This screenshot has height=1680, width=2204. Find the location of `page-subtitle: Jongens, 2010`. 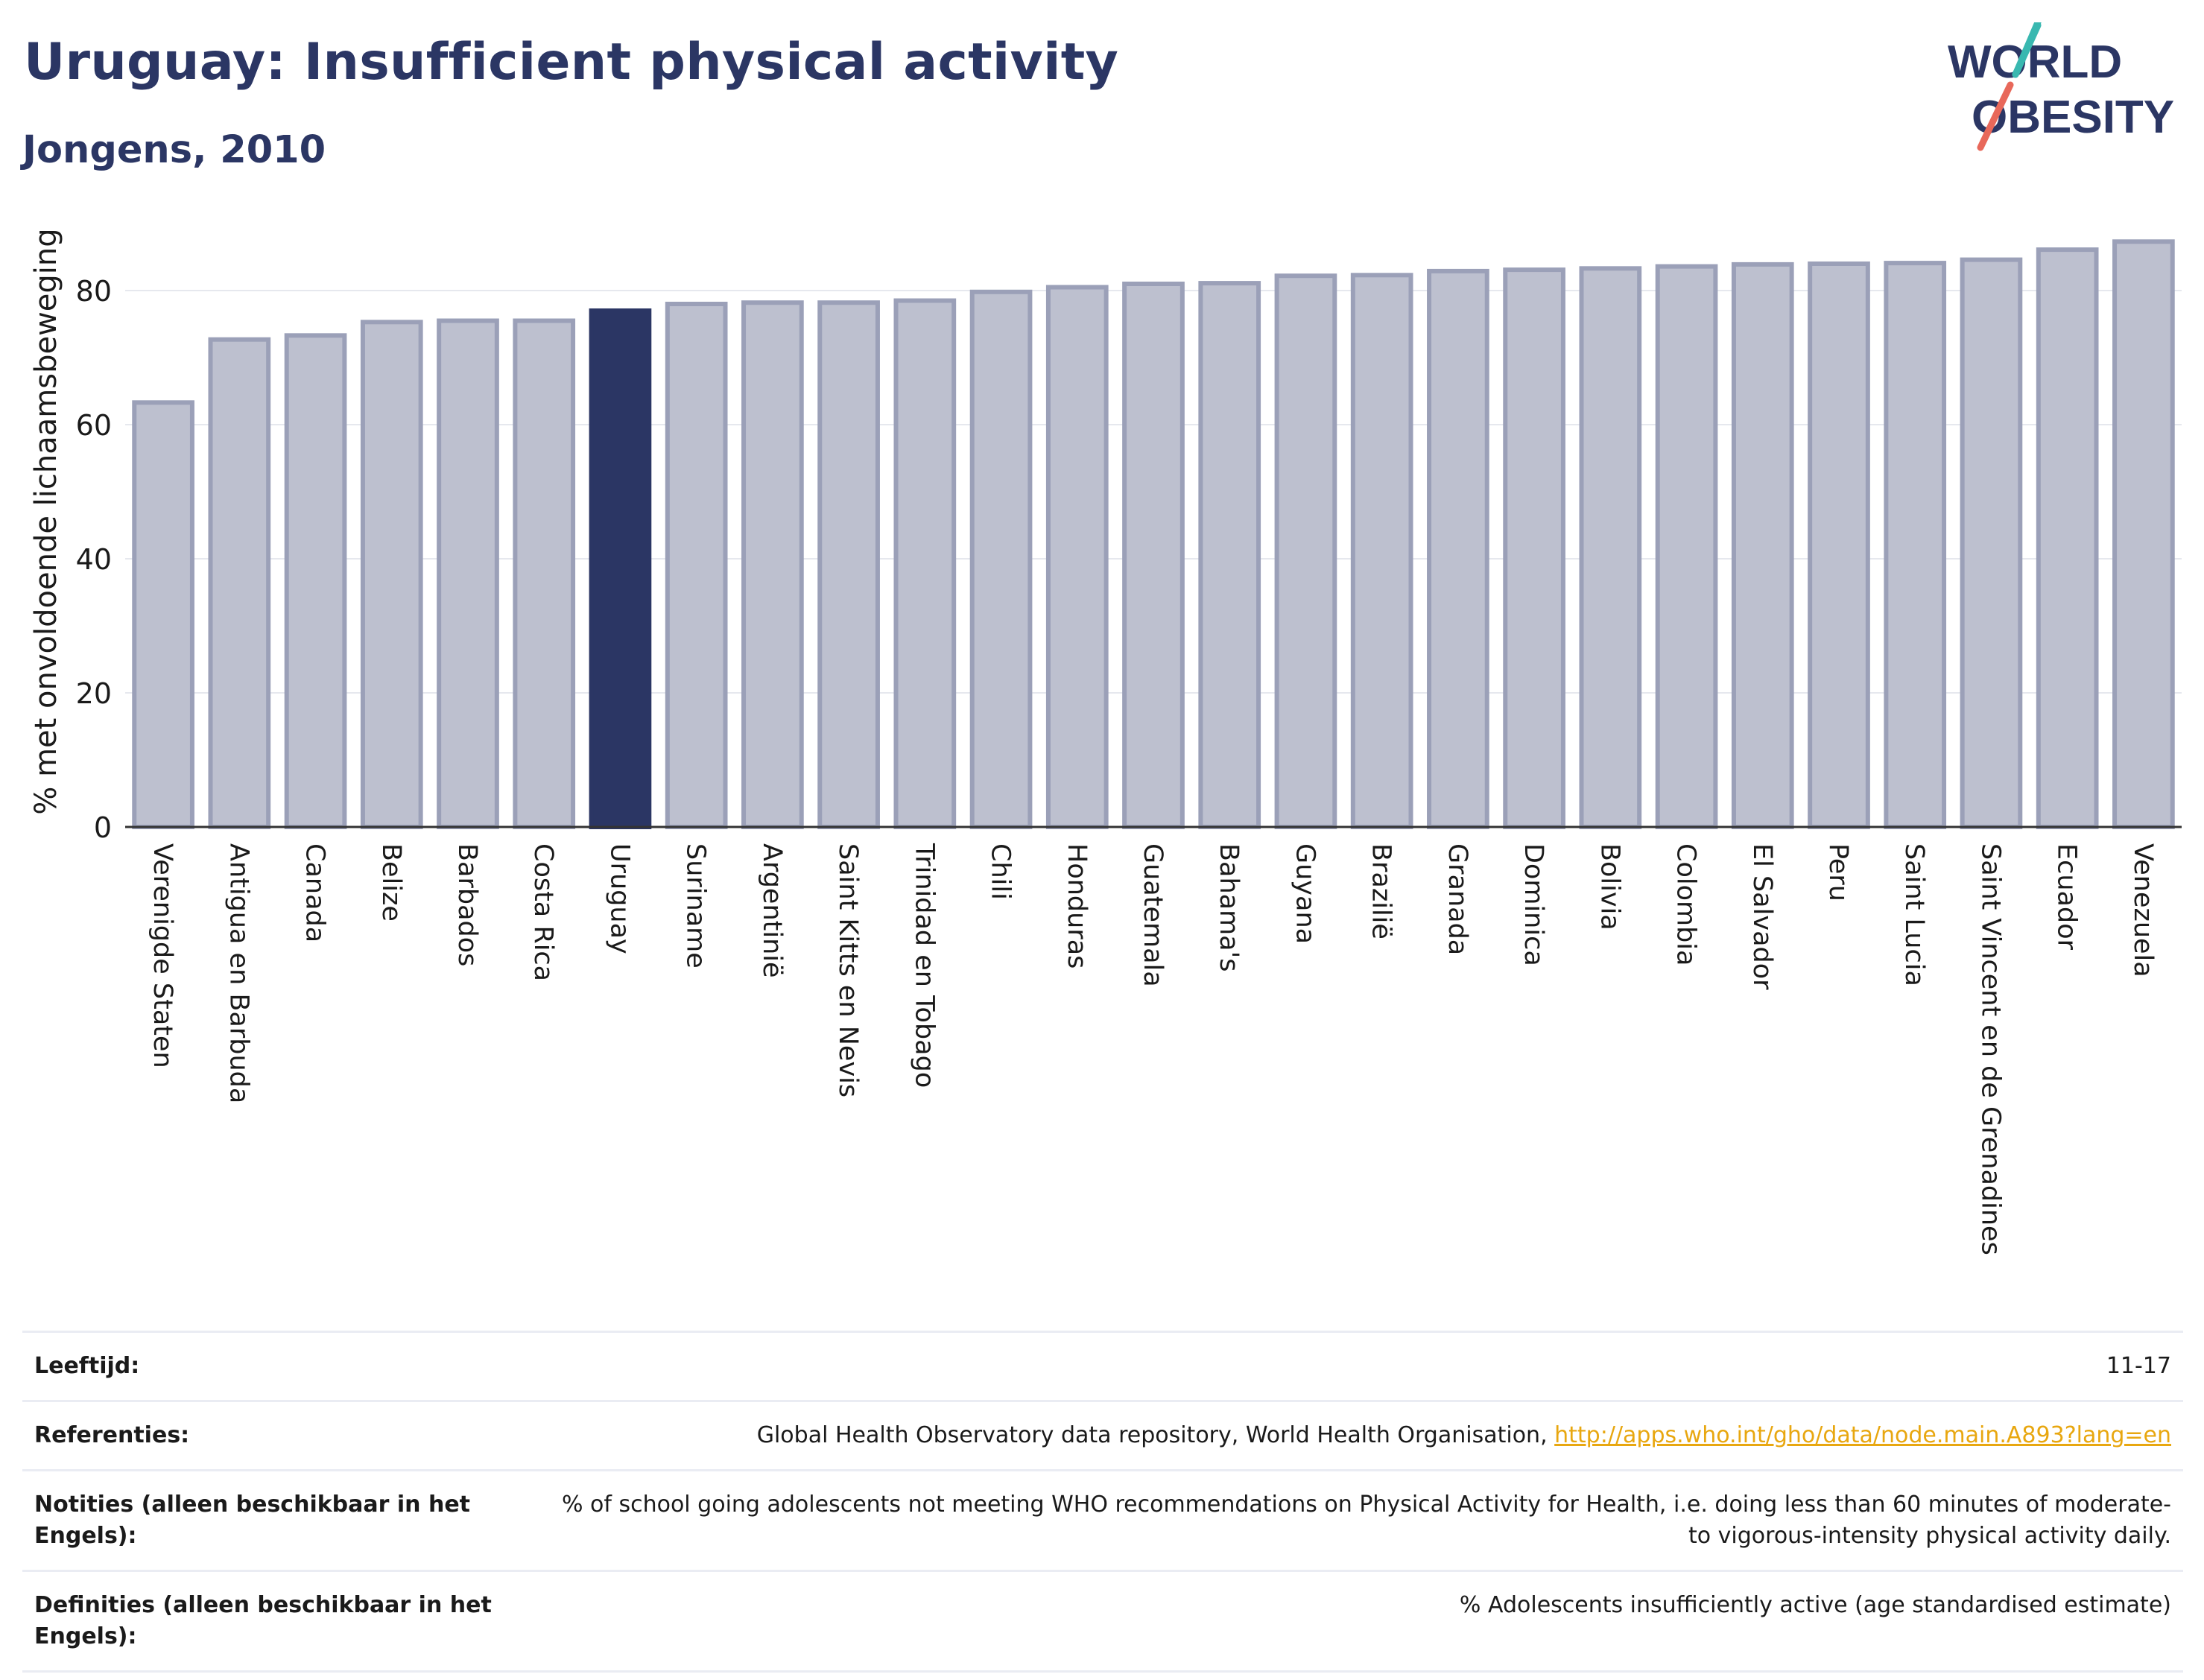

page-subtitle: Jongens, 2010 is located at coordinates (174, 150).